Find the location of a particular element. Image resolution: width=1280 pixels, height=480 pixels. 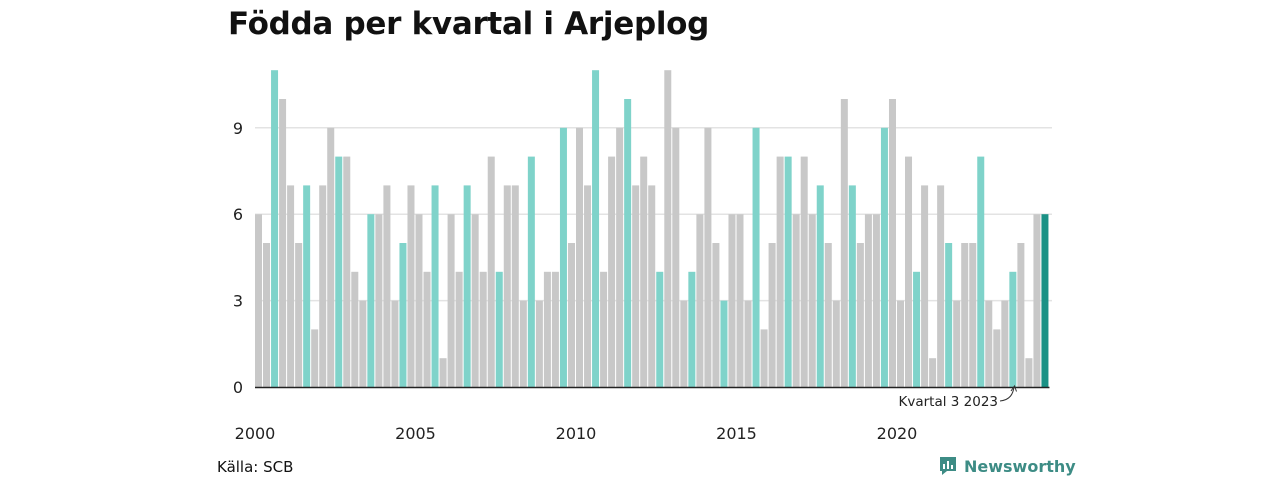

annotation: Kvartal 3 2023 is located at coordinates (957, 397).